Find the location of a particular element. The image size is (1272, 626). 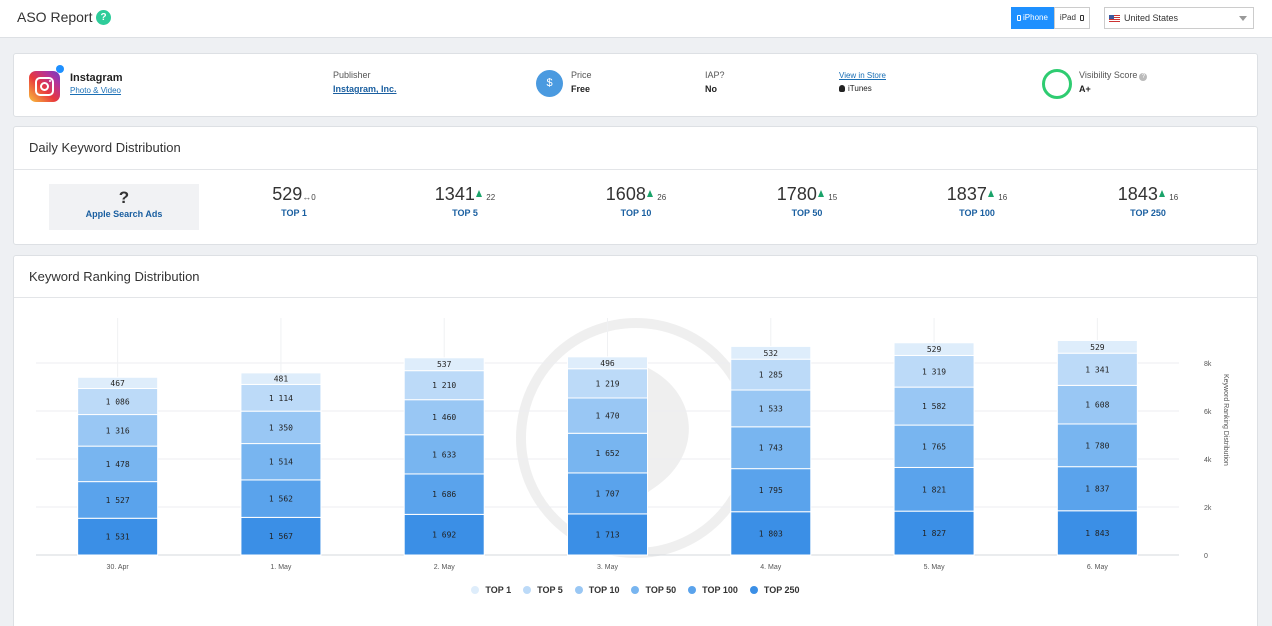

iphone-label: iPhone is located at coordinates (1035, 17).